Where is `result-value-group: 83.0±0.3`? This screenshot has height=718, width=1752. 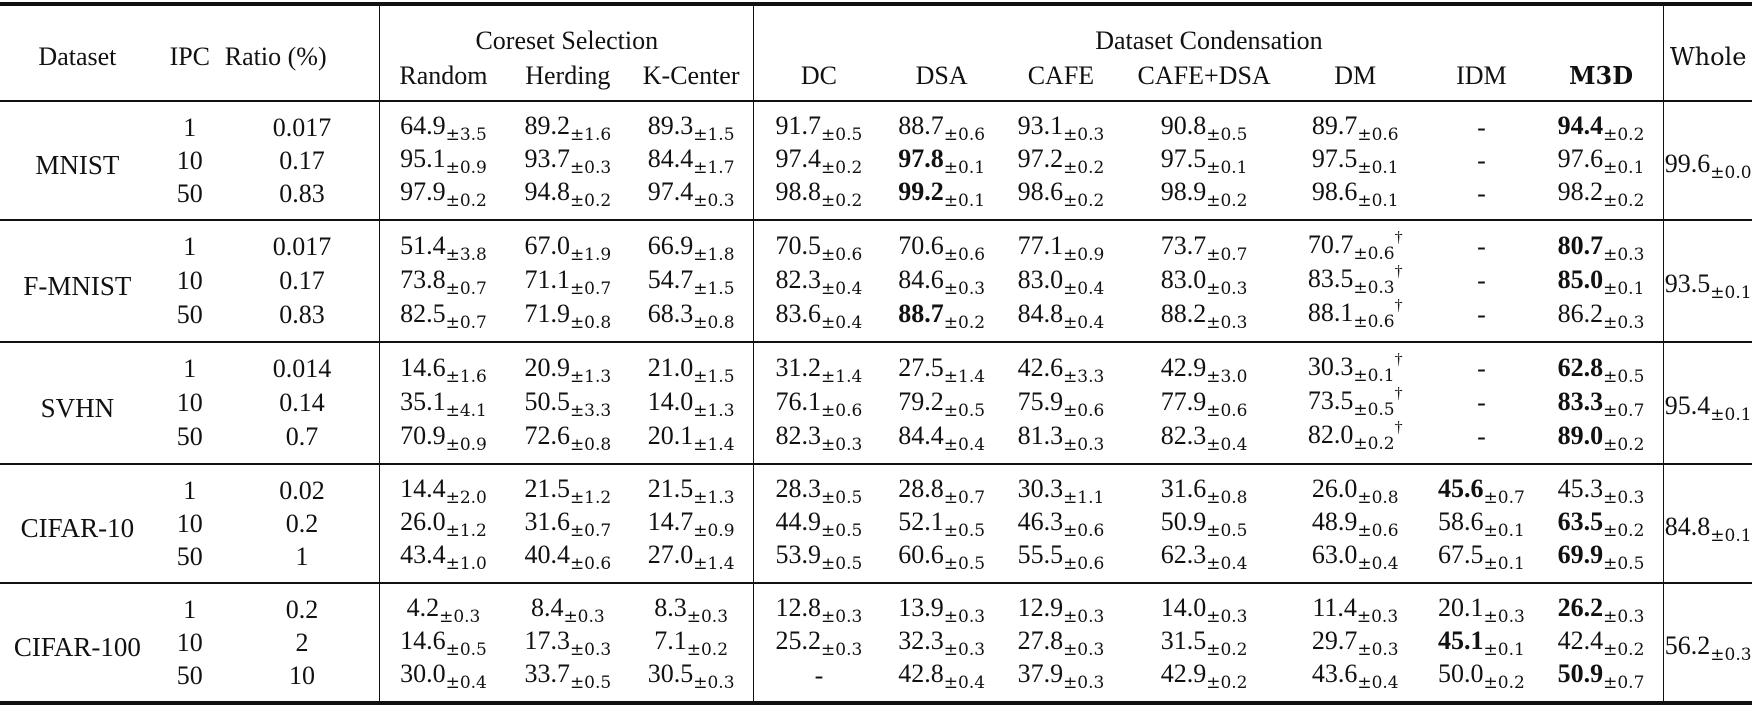 result-value-group: 83.0±0.3 is located at coordinates (1204, 281).